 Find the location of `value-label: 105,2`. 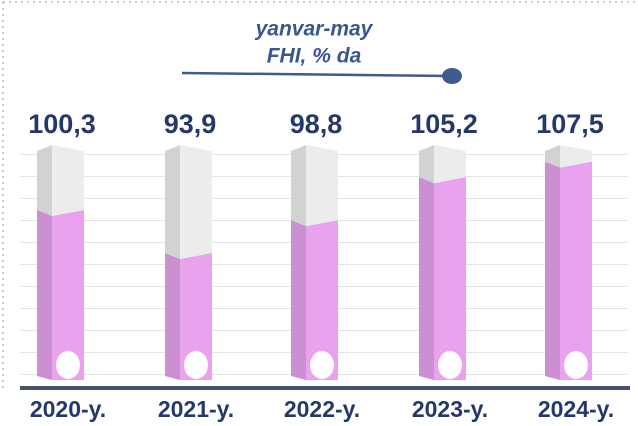

value-label: 105,2 is located at coordinates (444, 124).